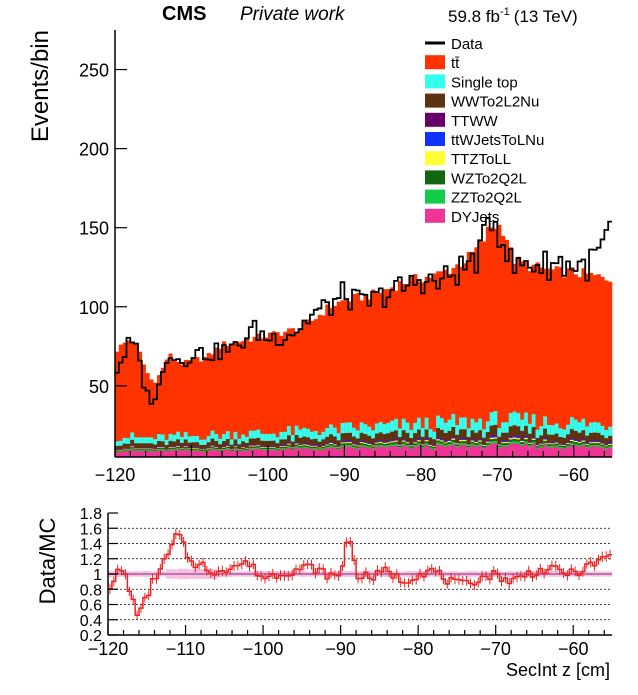 The width and height of the screenshot is (638, 695). What do you see at coordinates (435, 196) in the screenshot?
I see `legend-zzto2q2l-swatch` at bounding box center [435, 196].